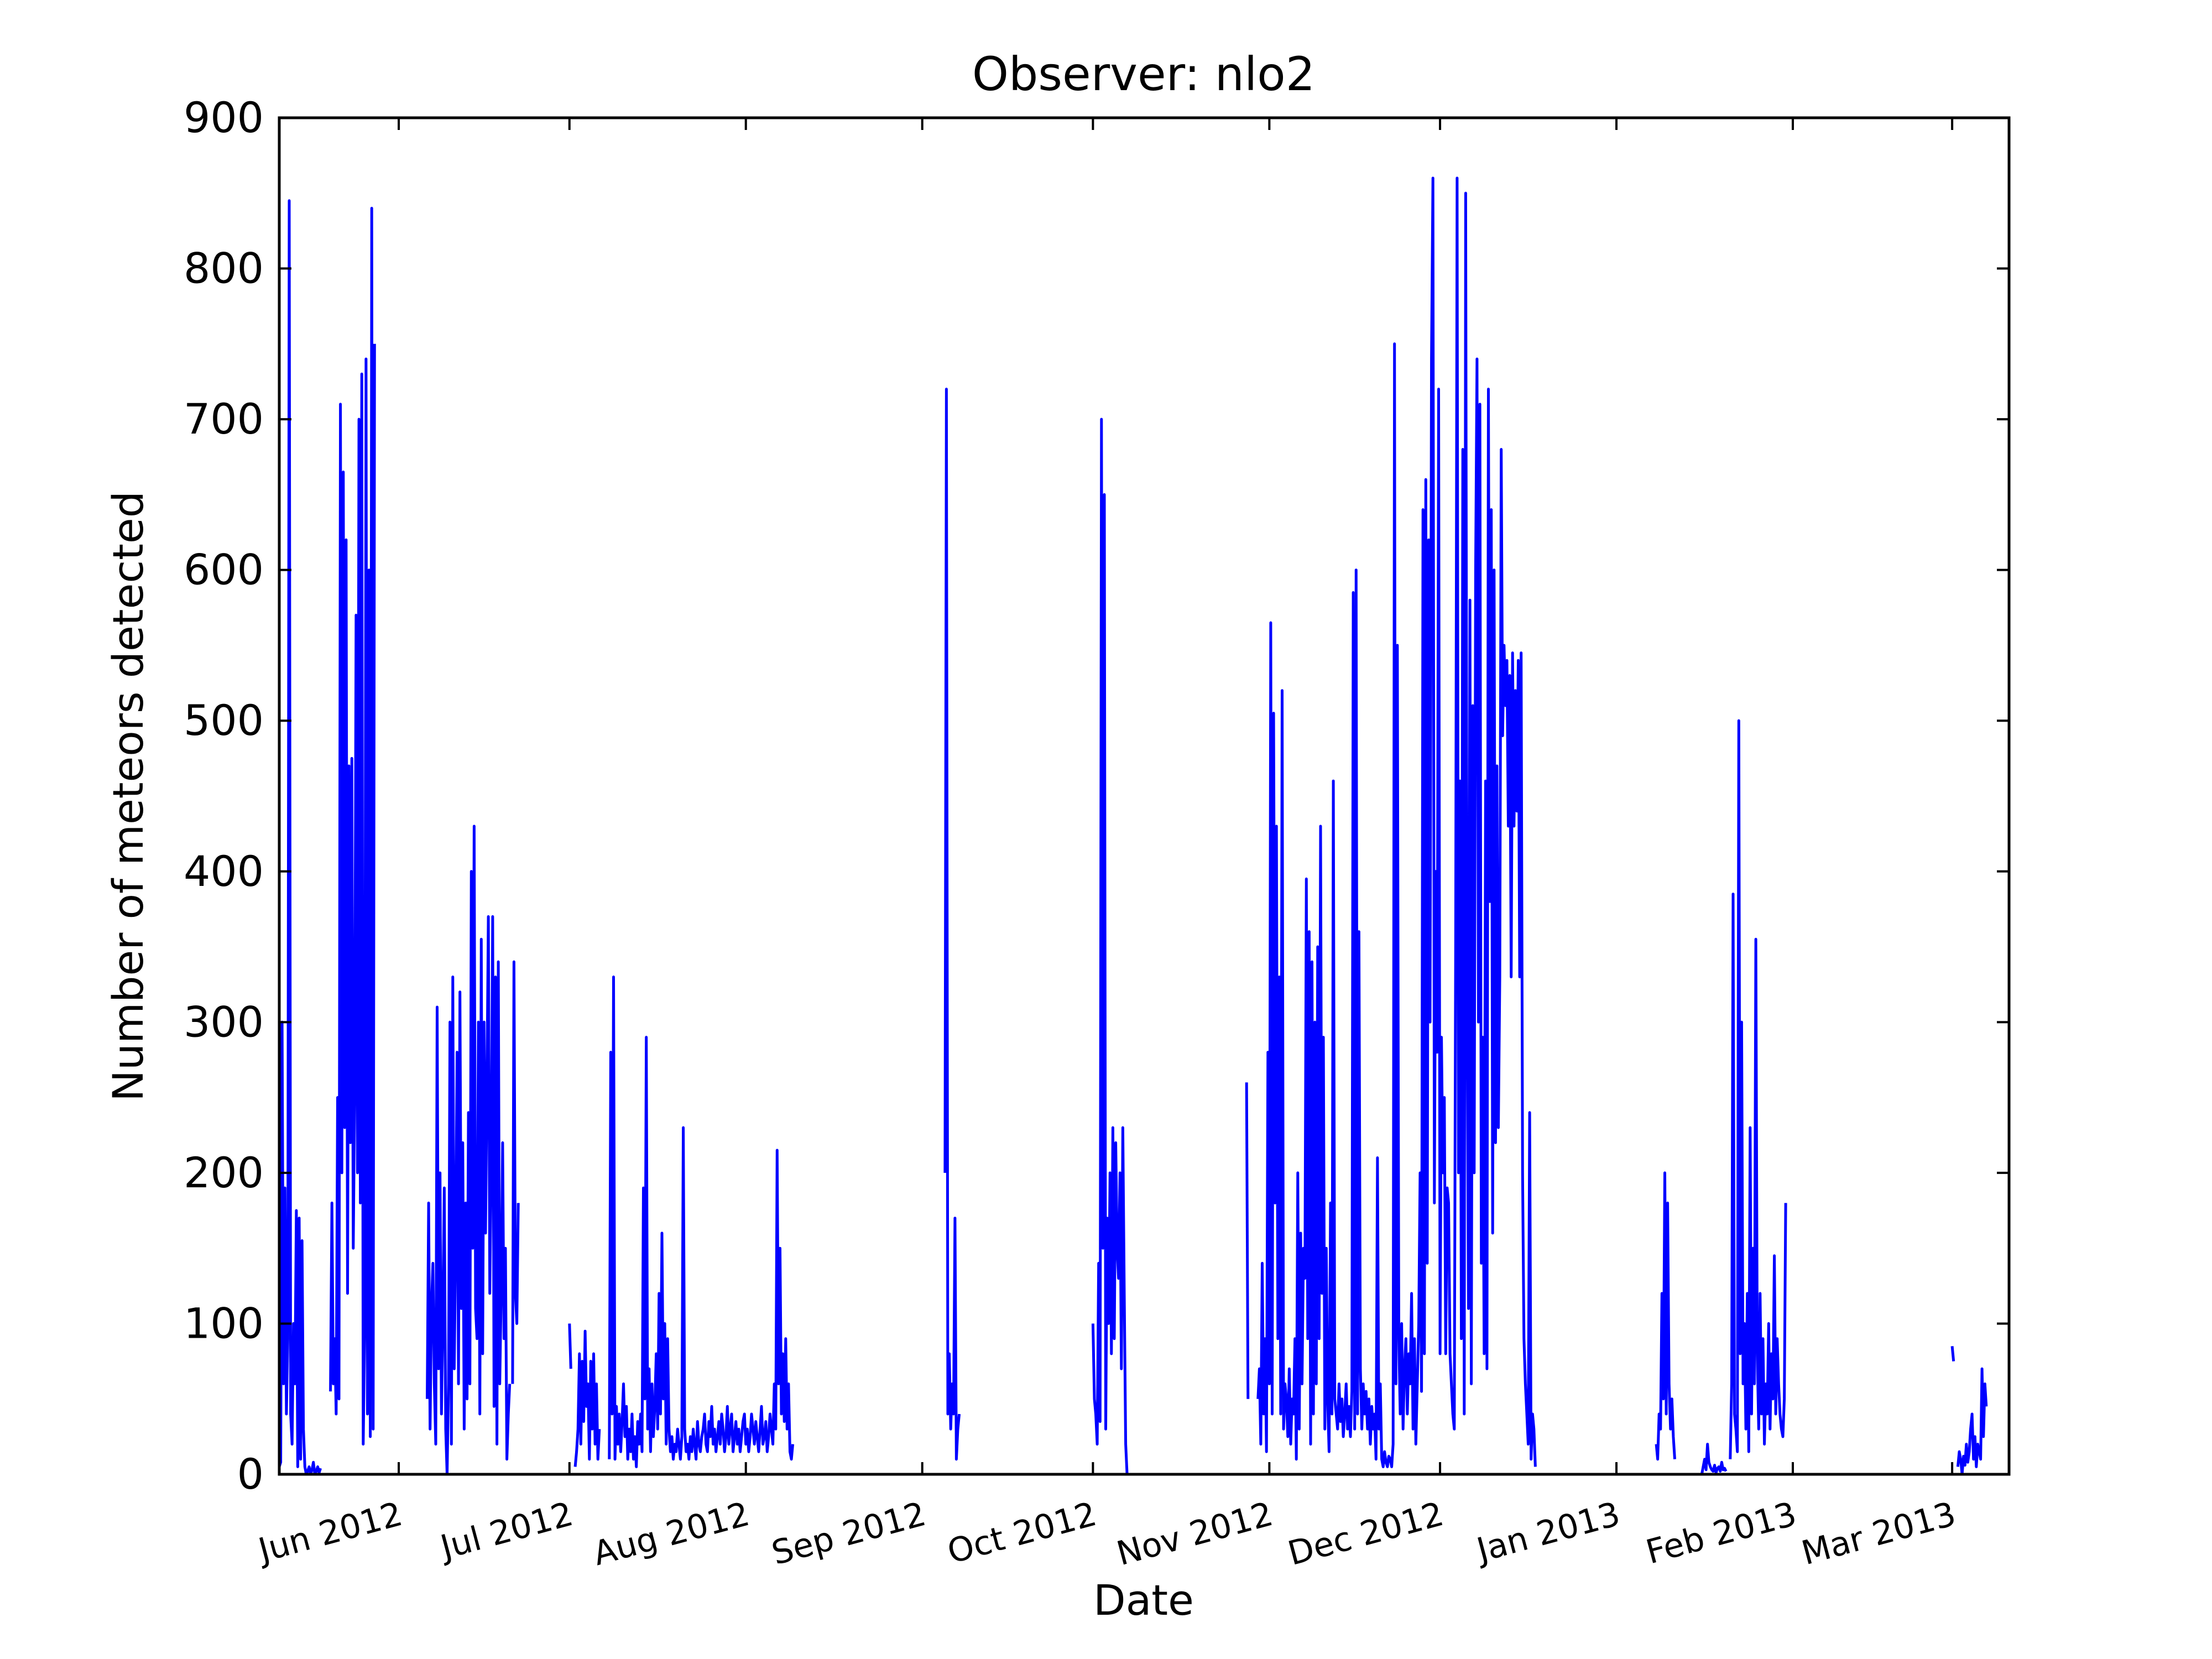 This screenshot has width=2212, height=1659. Describe the element at coordinates (1143, 74) in the screenshot. I see `chart-title: Observer: nlo2` at that location.